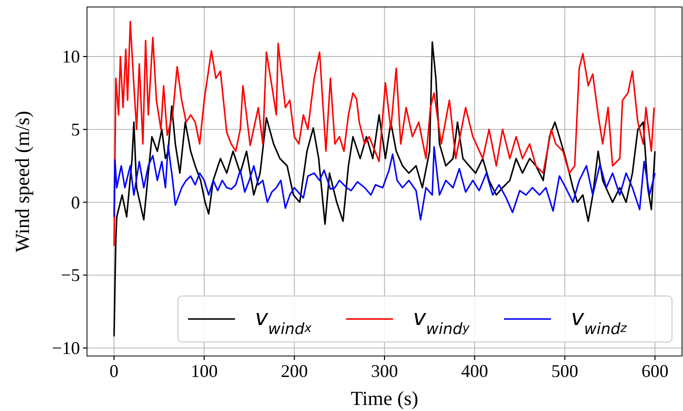 The image size is (683, 411). I want to click on x-tick-label: 600, so click(654, 371).